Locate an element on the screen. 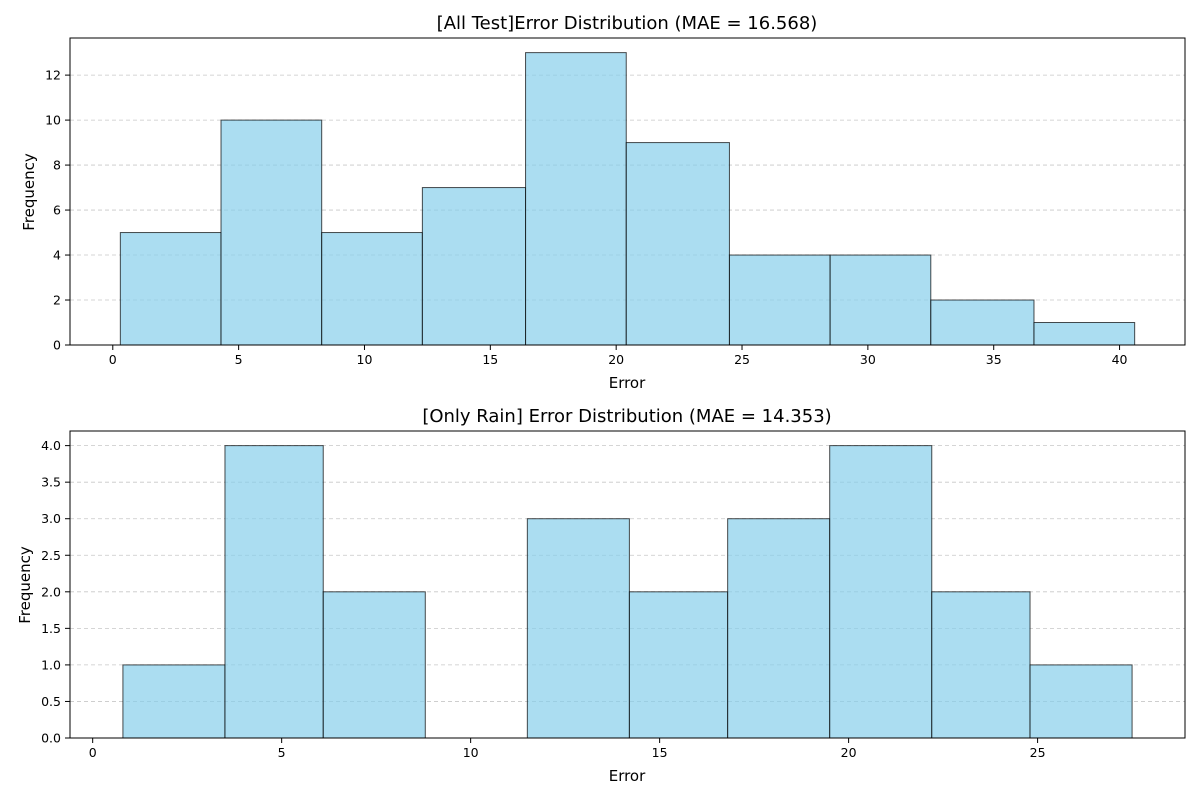 This screenshot has width=1200, height=800. y-tick-label: 2.5 is located at coordinates (51, 555).